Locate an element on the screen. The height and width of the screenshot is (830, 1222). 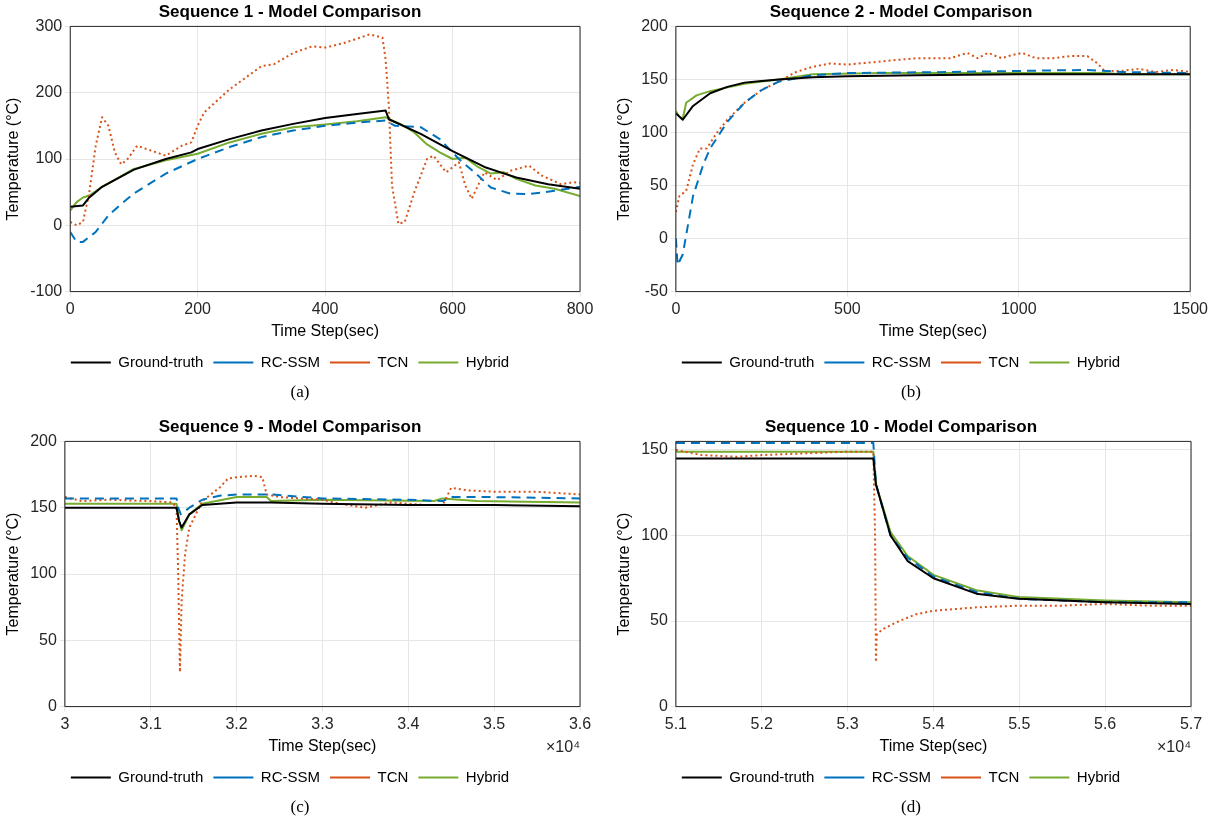
x-tick-label: 5.2 is located at coordinates (761, 723).